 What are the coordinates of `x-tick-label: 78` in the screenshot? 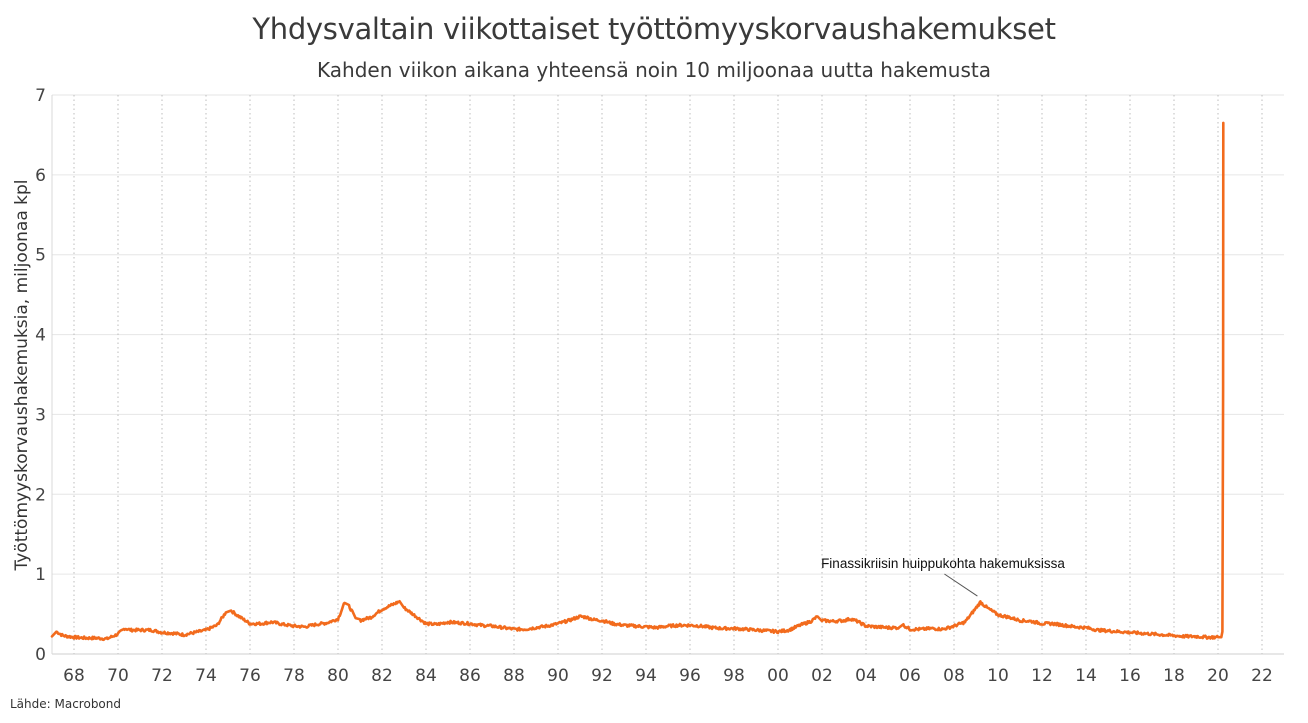 It's located at (294, 676).